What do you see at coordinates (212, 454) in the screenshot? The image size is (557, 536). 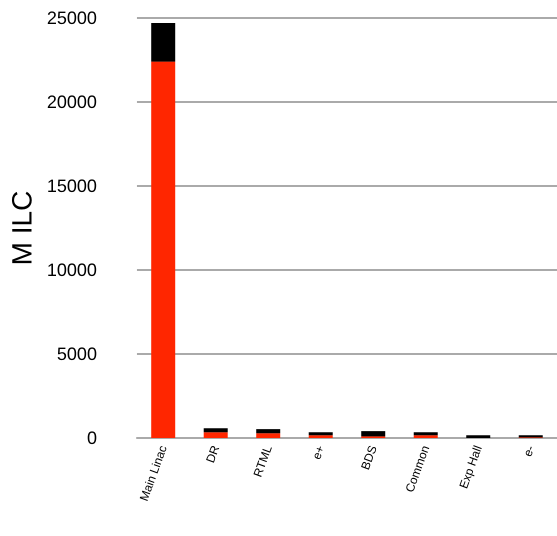 I see `x-tick-label: DR` at bounding box center [212, 454].